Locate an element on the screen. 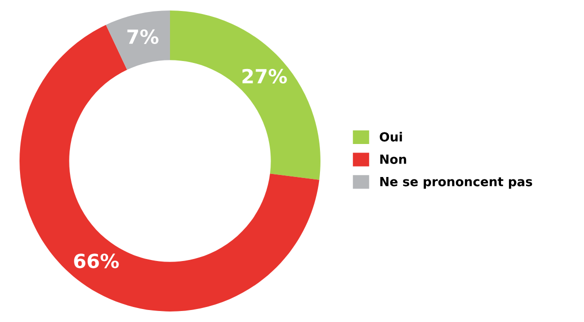  legend-label: Ne se prononcent pas is located at coordinates (456, 183).